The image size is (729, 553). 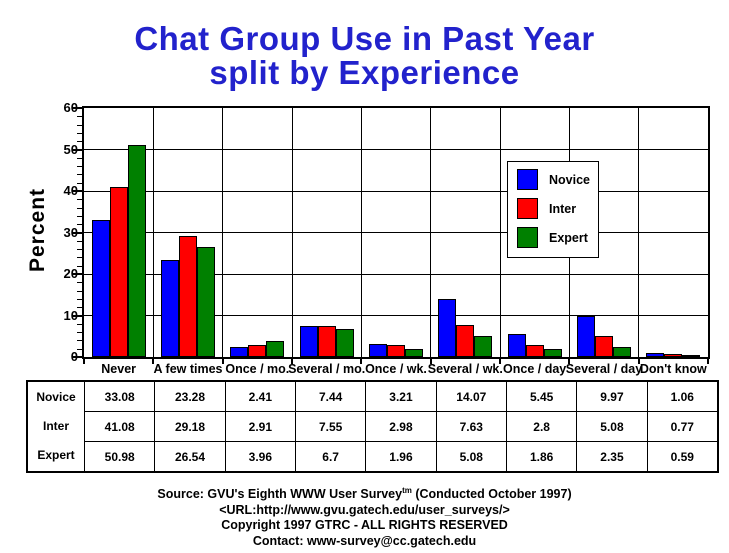 What do you see at coordinates (190, 426) in the screenshot?
I see `table-cell: 29.18` at bounding box center [190, 426].